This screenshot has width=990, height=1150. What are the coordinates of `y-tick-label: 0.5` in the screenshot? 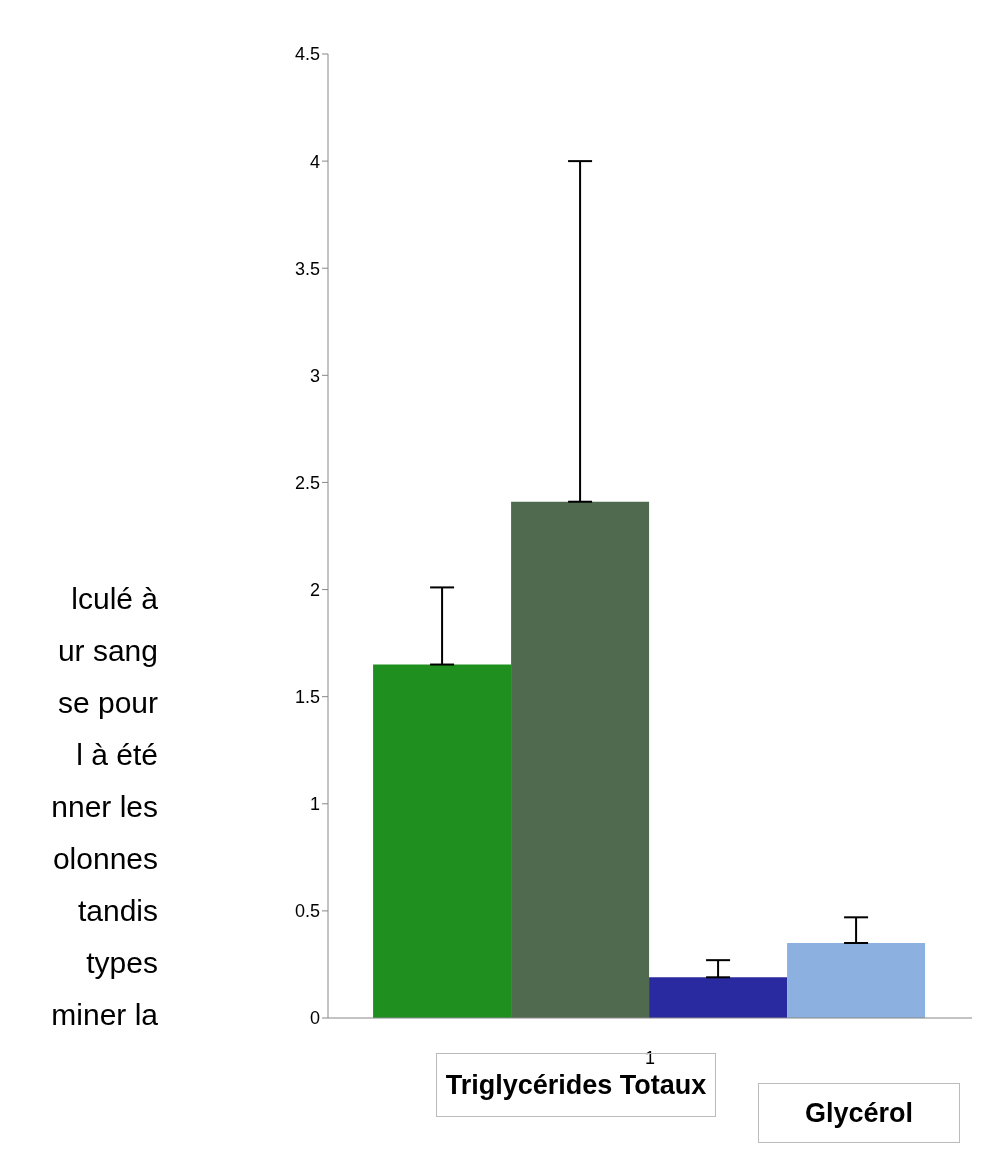 It's located at (307, 911).